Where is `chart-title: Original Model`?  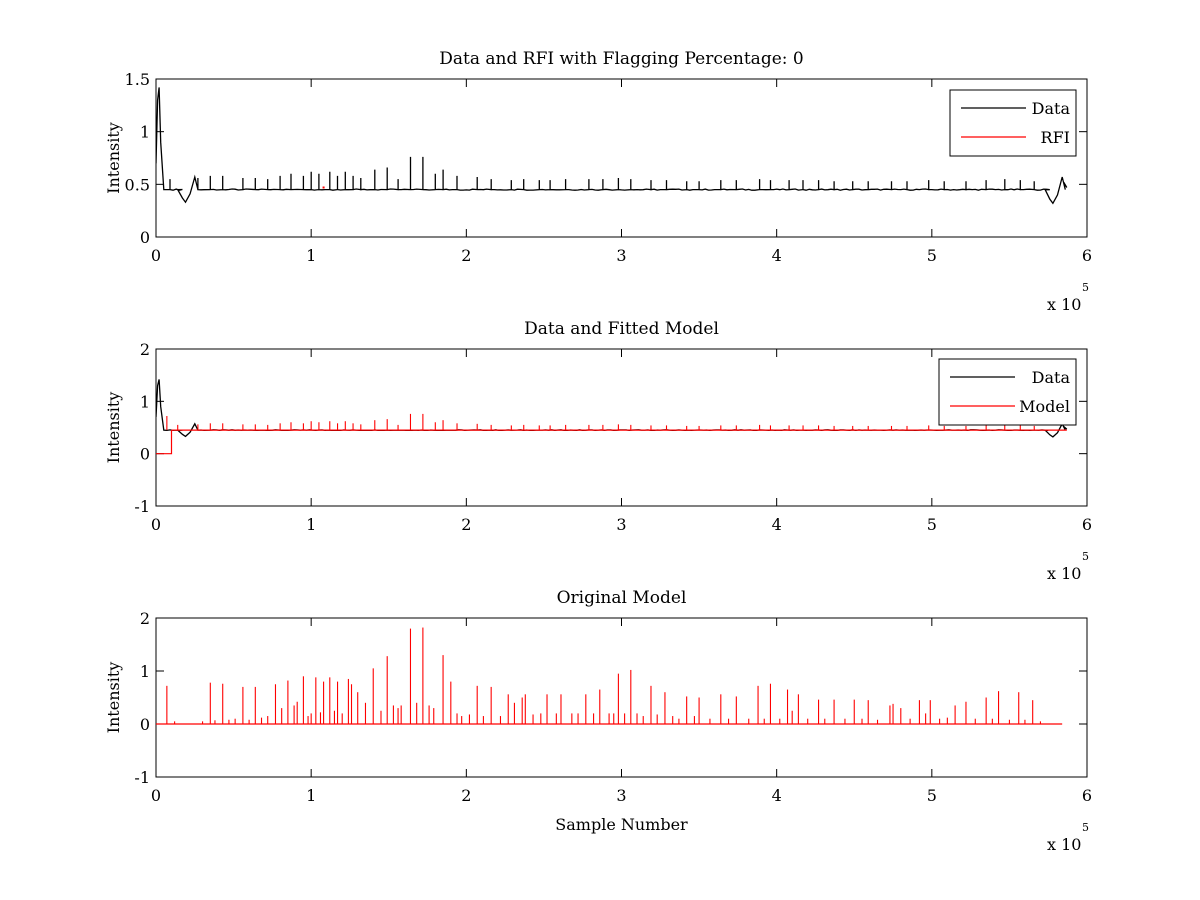 chart-title: Original Model is located at coordinates (622, 598).